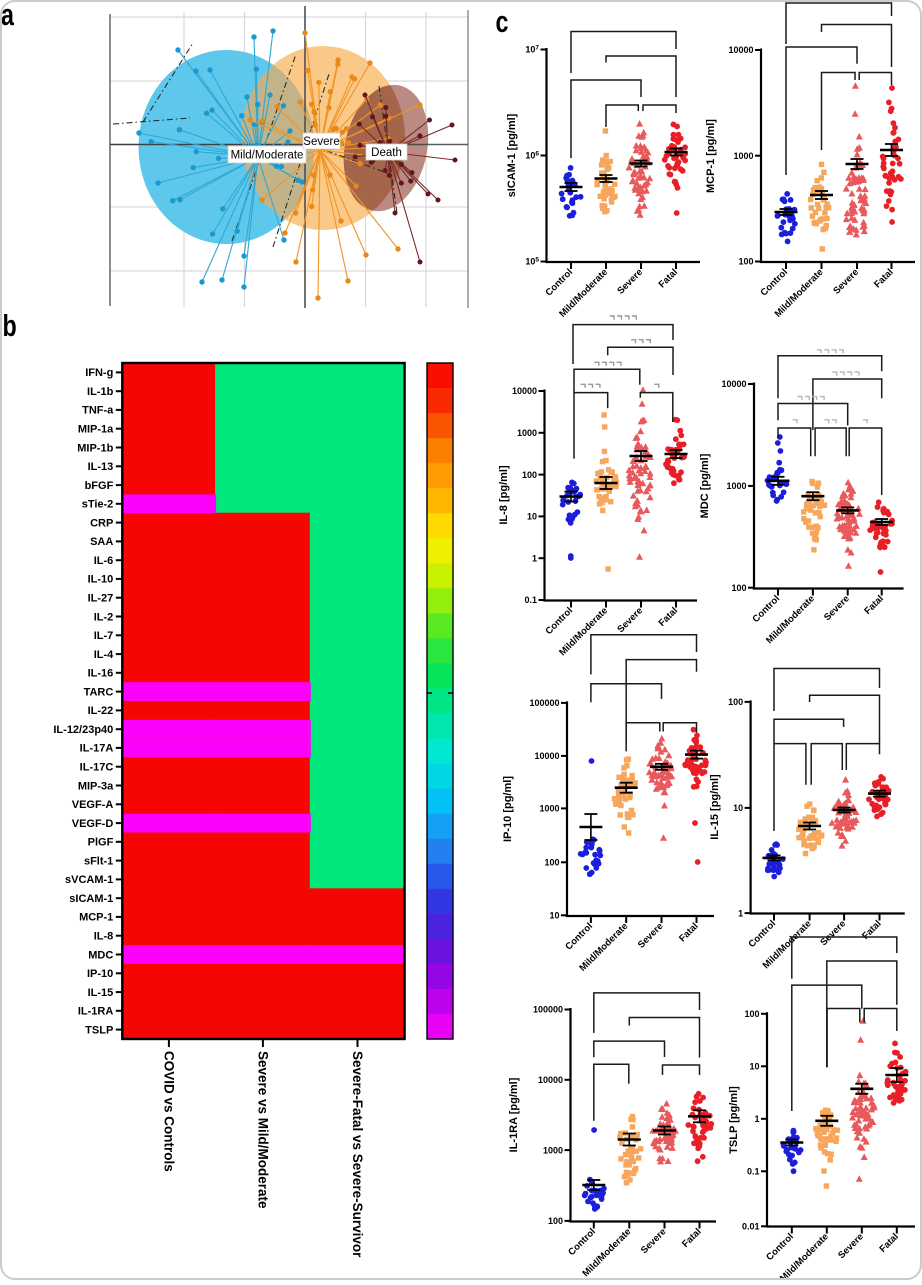 This screenshot has height=1285, width=922. What do you see at coordinates (100, 955) in the screenshot?
I see `svg-text: MDC` at bounding box center [100, 955].